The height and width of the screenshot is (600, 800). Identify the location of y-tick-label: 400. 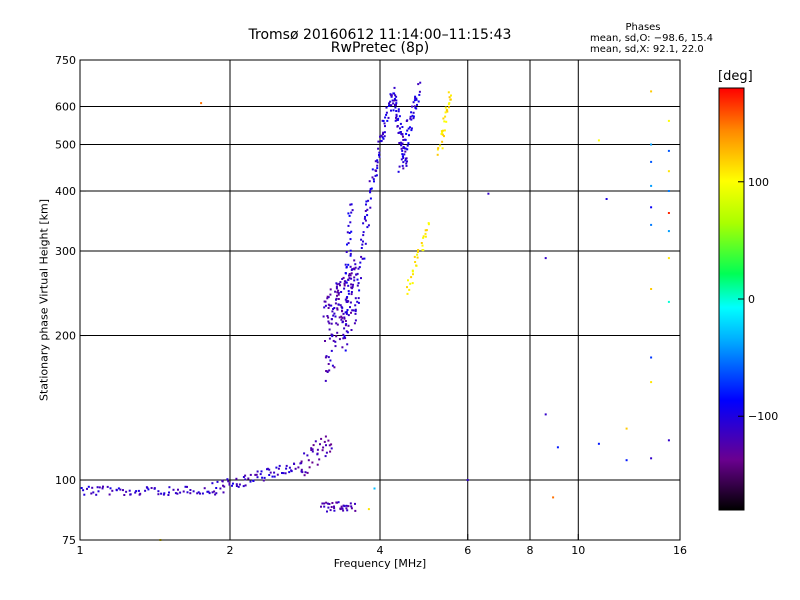
(65, 191).